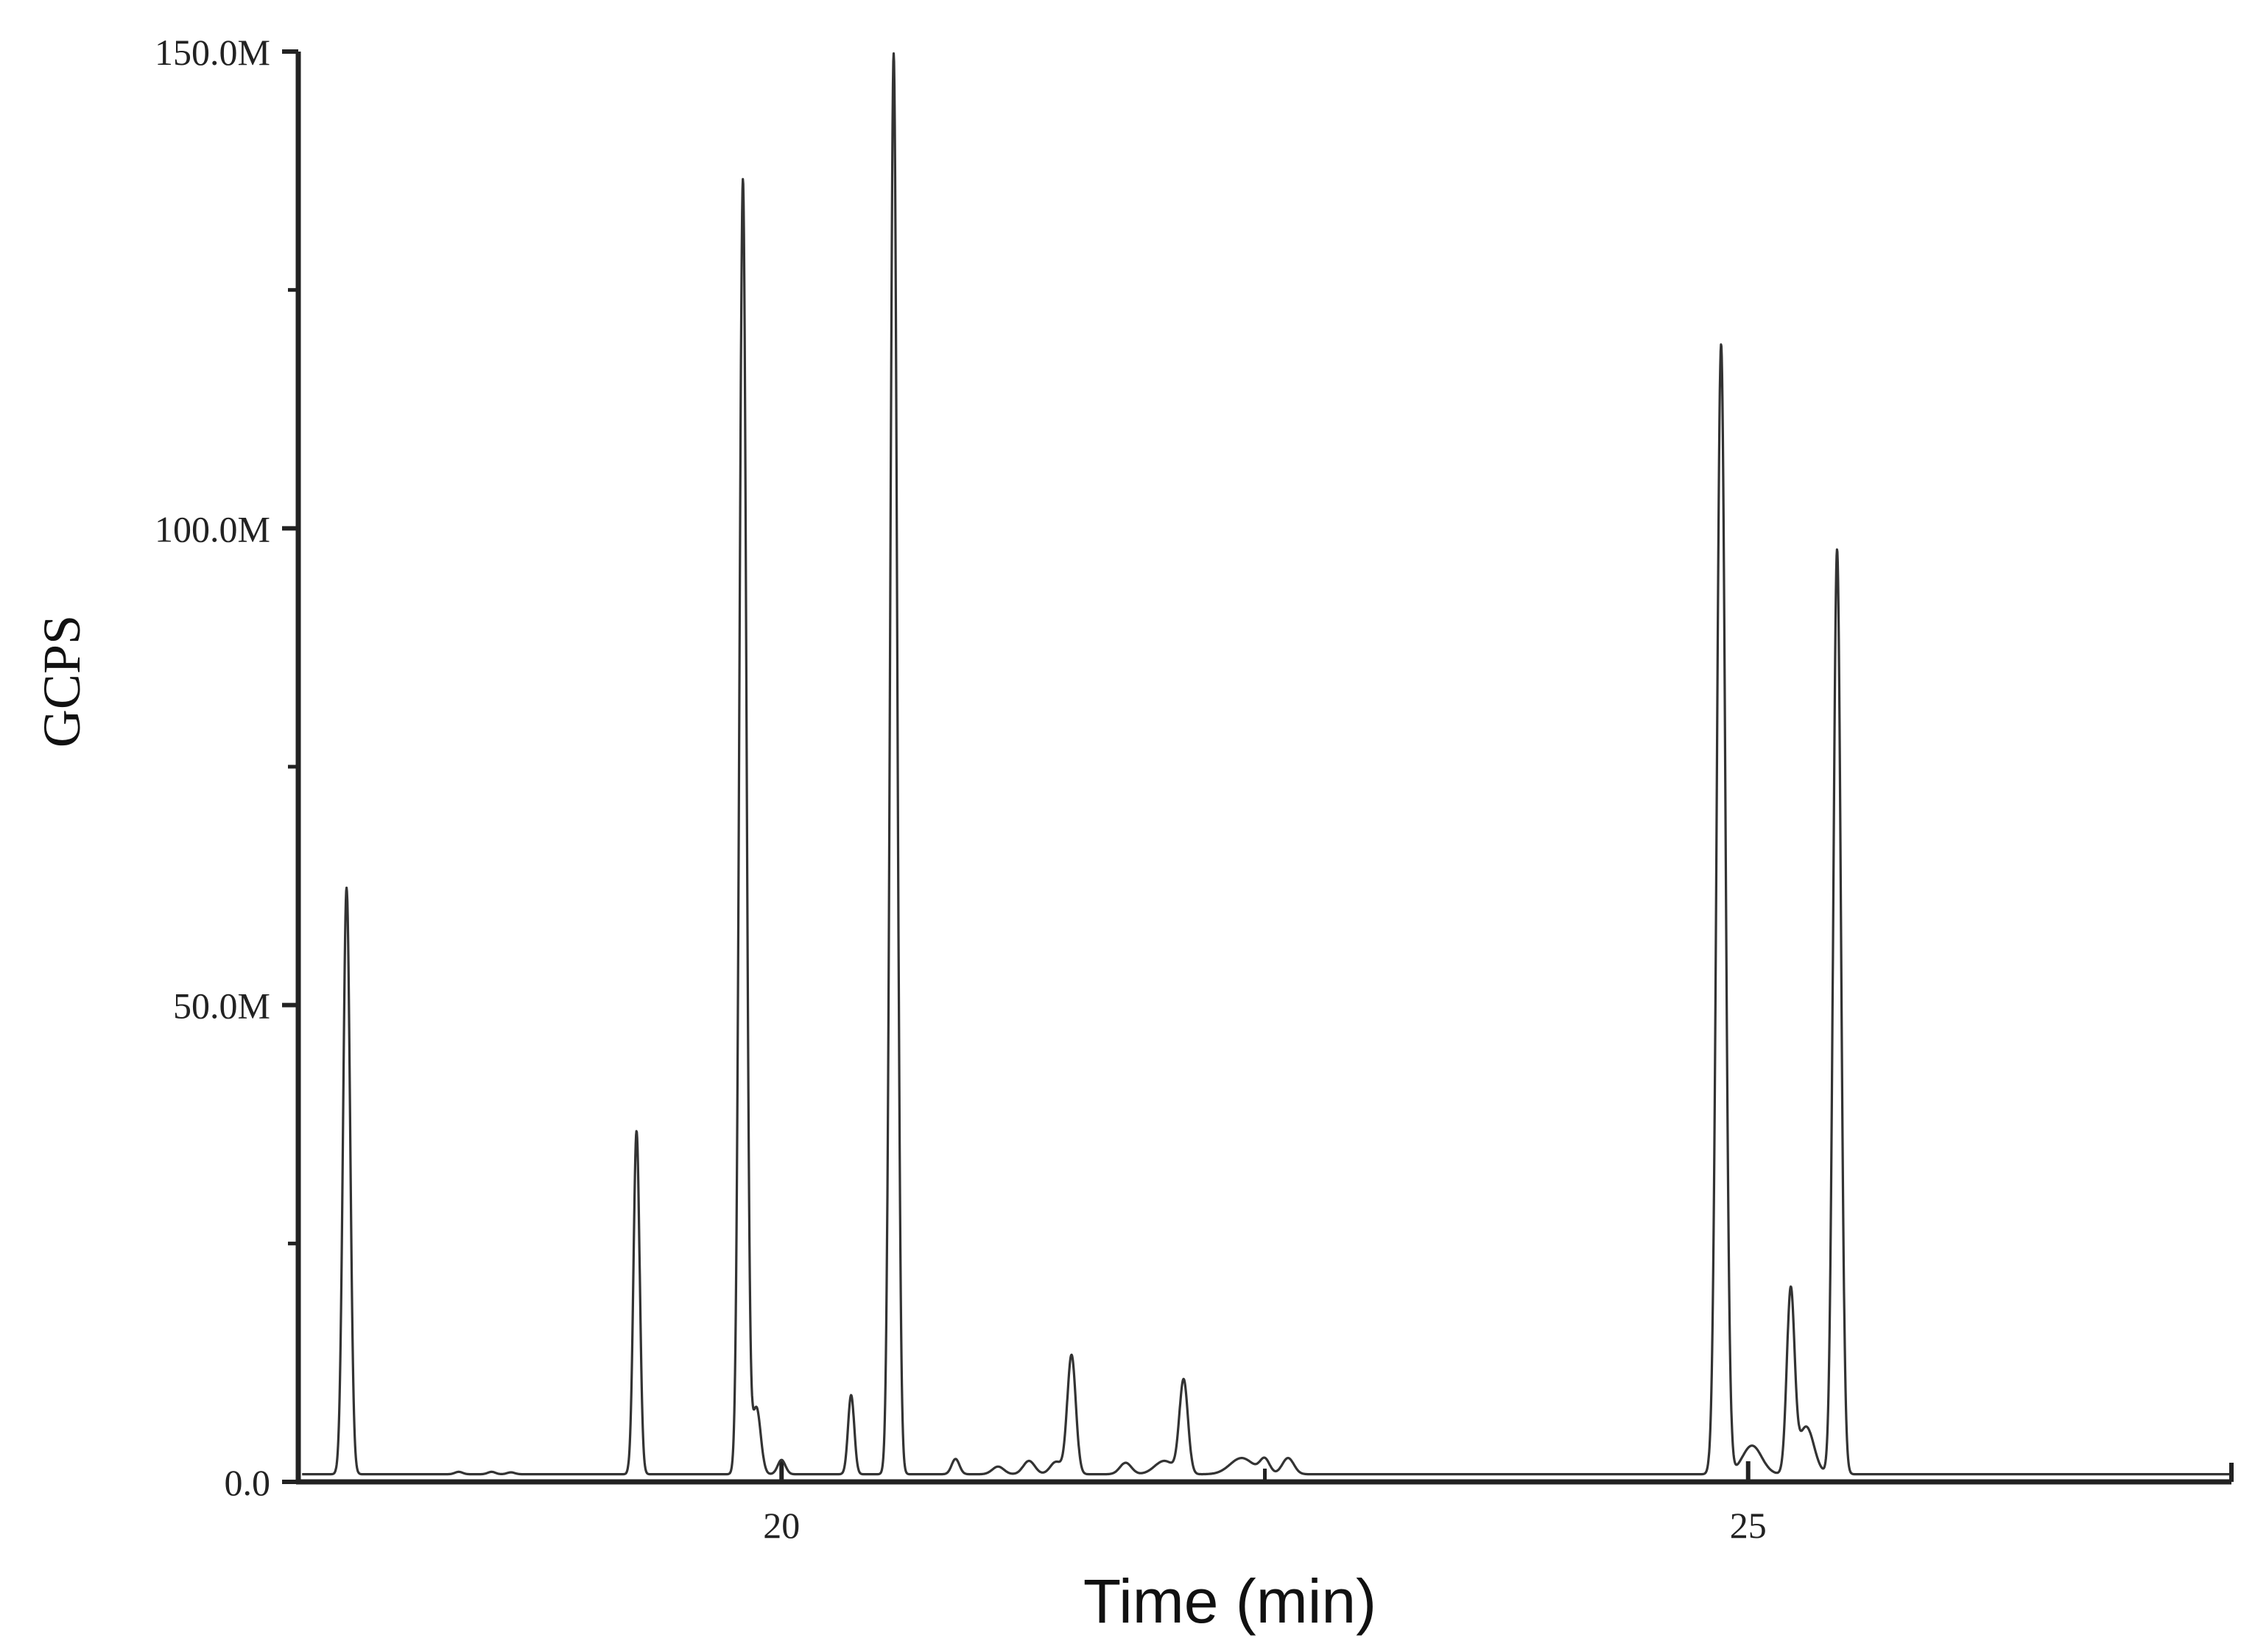 Image resolution: width=2255 pixels, height=1652 pixels. I want to click on x-axis-title: Time (min), so click(1229, 1601).